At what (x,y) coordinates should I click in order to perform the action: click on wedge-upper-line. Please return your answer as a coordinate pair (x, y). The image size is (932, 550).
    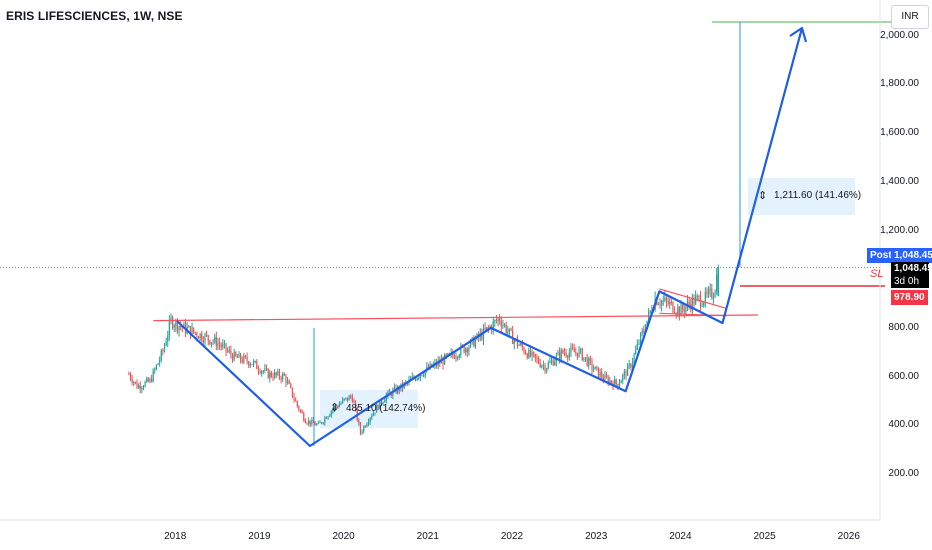
    Looking at the image, I should click on (693, 298).